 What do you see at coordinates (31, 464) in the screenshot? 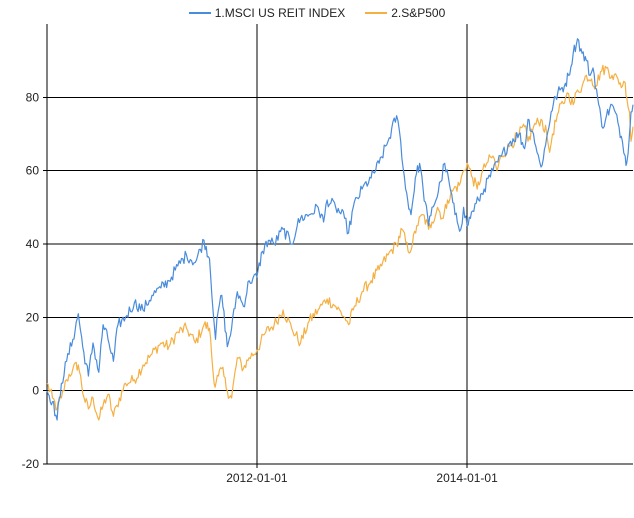
I see `y-tick-label: -20` at bounding box center [31, 464].